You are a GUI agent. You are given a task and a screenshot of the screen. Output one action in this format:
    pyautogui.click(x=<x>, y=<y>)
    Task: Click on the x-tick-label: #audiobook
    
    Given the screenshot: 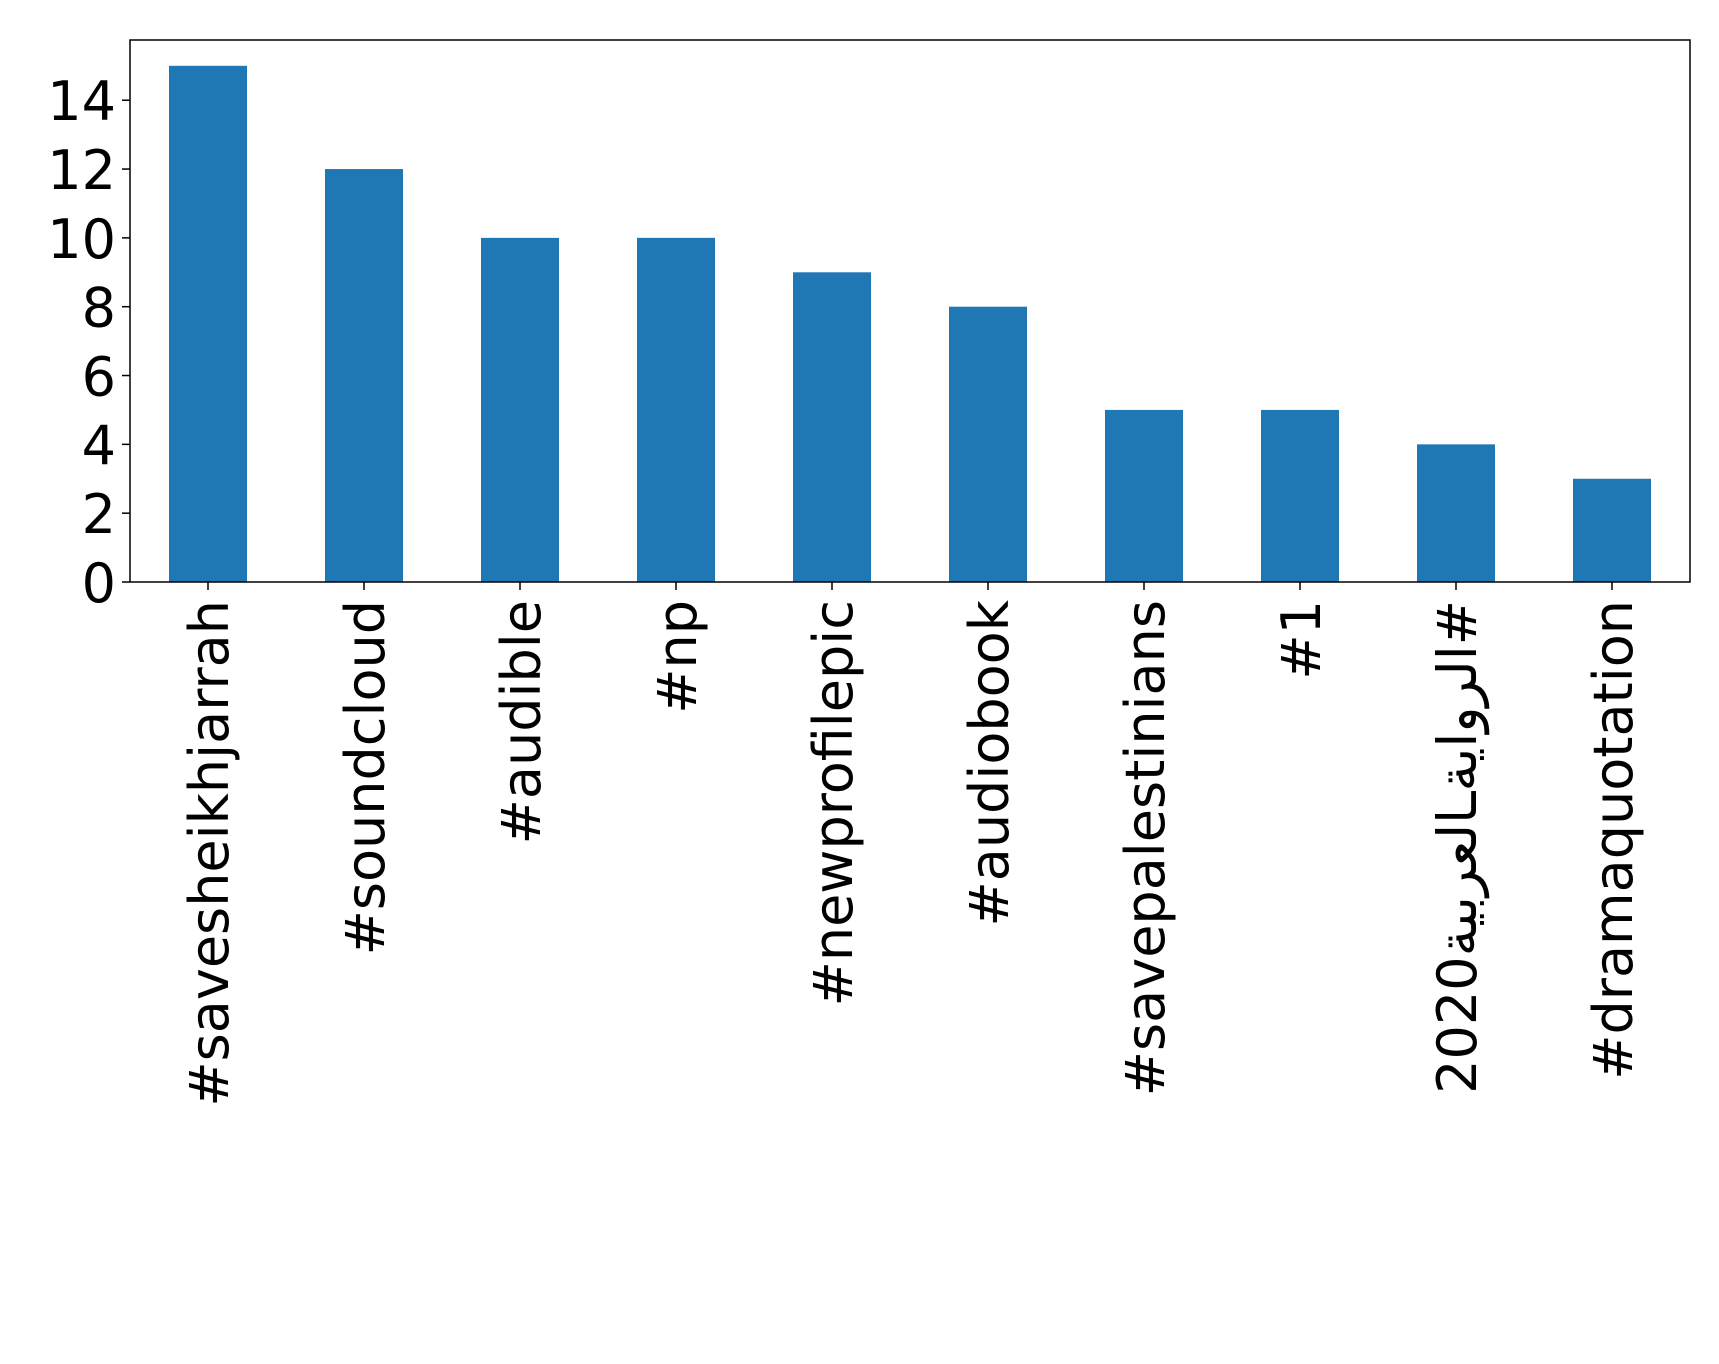 What is the action you would take?
    pyautogui.click(x=989, y=762)
    